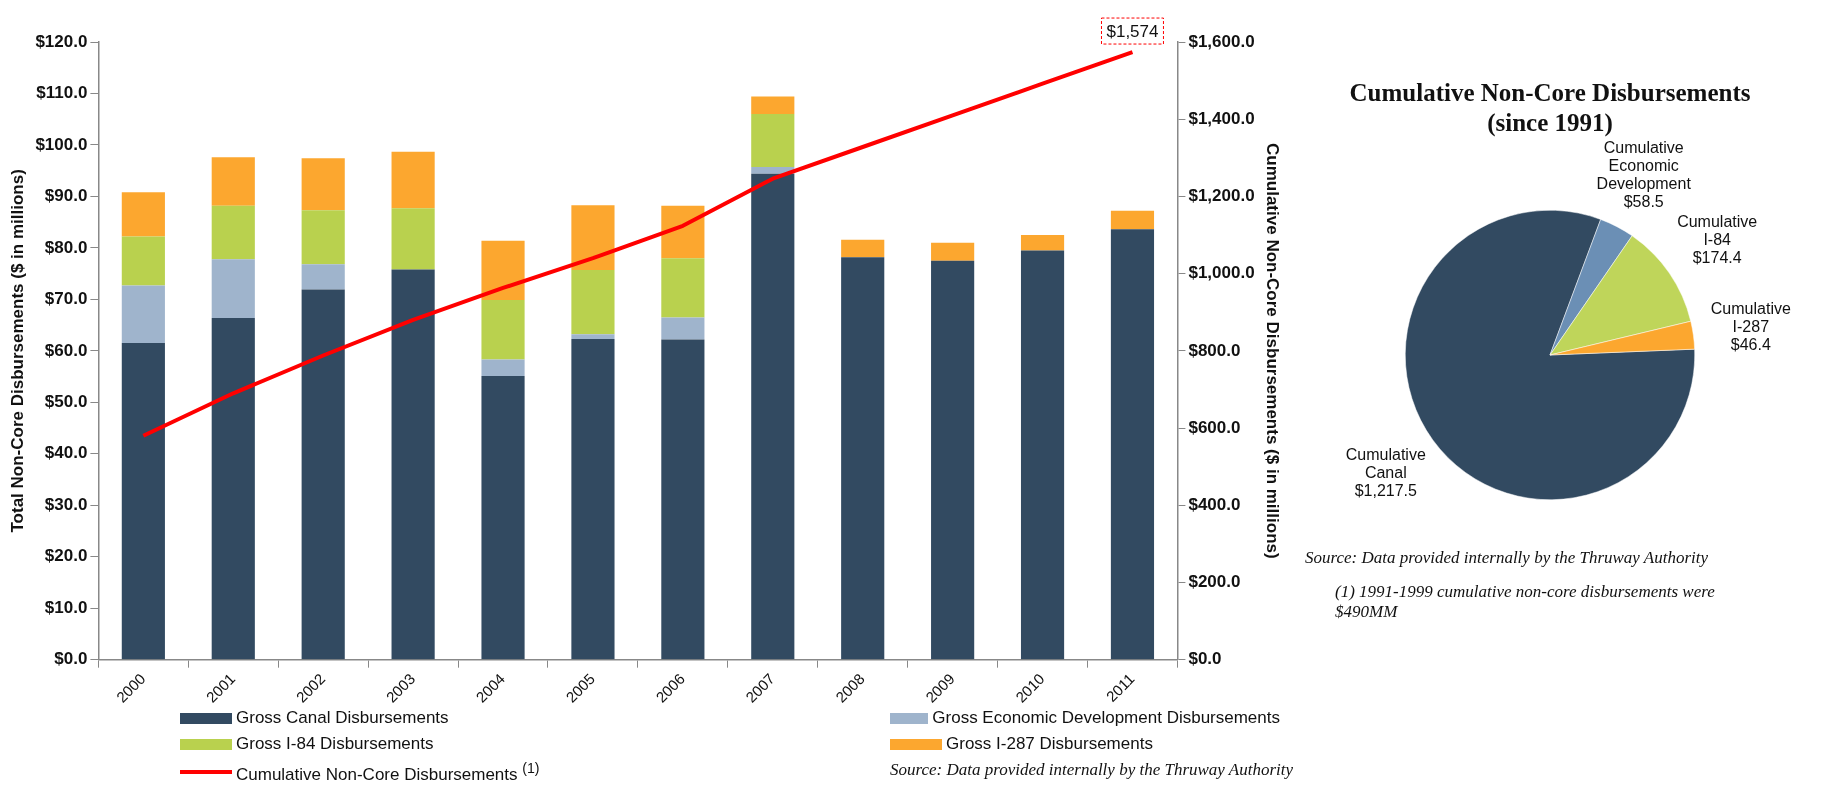 The image size is (1847, 797). Describe the element at coordinates (1221, 41) in the screenshot. I see `y2-tick-label: $1,600.0` at that location.